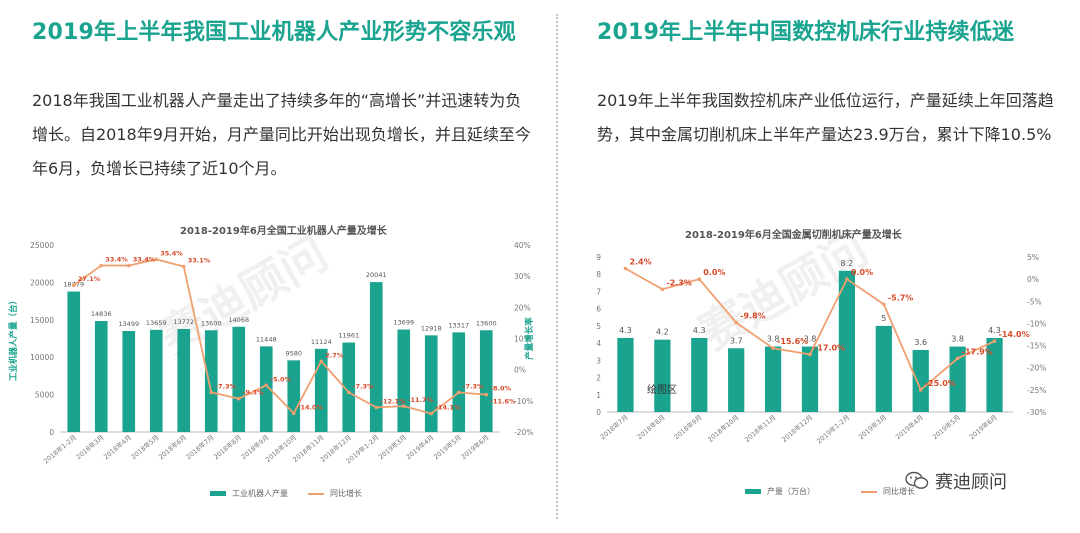 This screenshot has height=533, width=1080. What do you see at coordinates (522, 339) in the screenshot?
I see `y-right-tick: 10%` at bounding box center [522, 339].